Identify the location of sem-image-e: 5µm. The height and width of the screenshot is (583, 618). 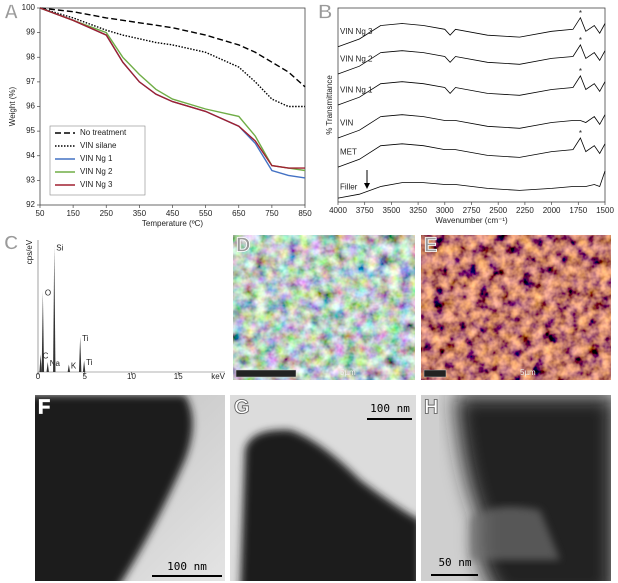
(516, 307).